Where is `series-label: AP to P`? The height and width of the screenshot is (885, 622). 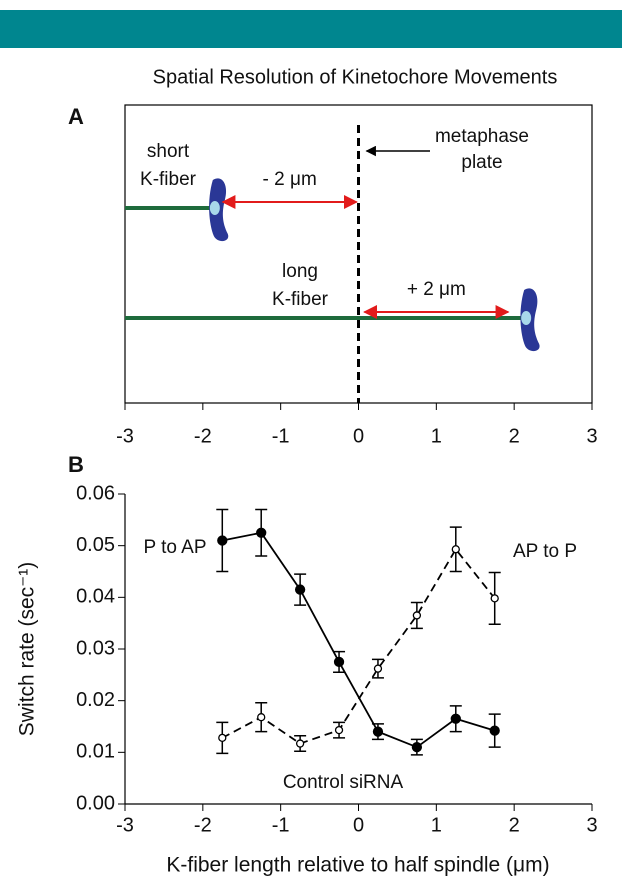
series-label: AP to P is located at coordinates (545, 551).